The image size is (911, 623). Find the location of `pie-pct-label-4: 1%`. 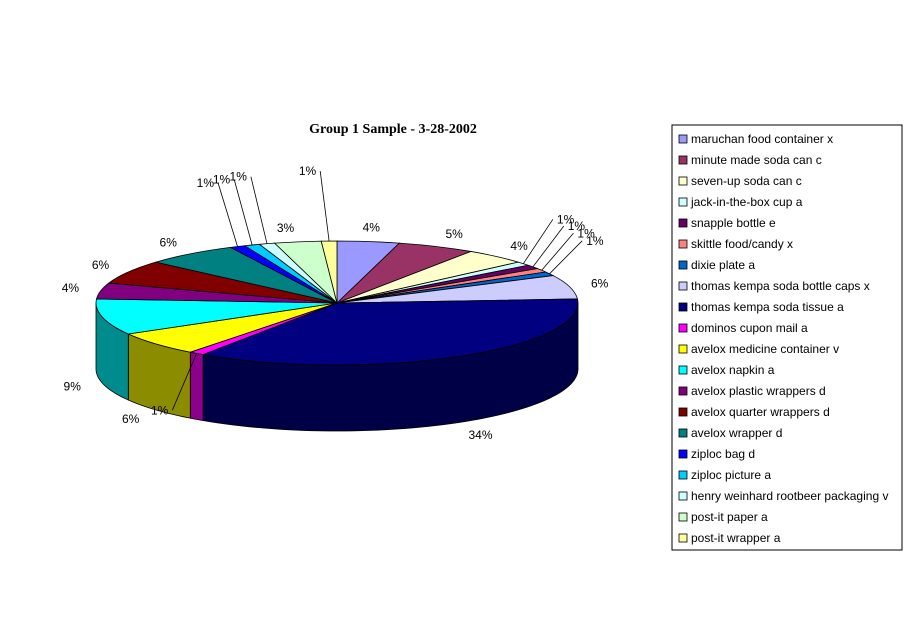

pie-pct-label-4: 1% is located at coordinates (577, 226).